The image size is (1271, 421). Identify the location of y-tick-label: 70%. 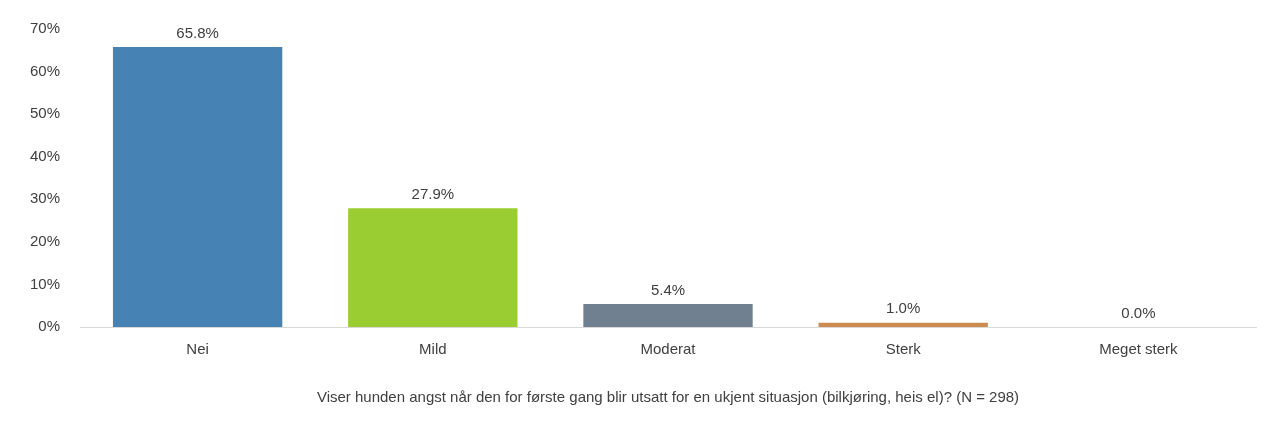
(45, 28).